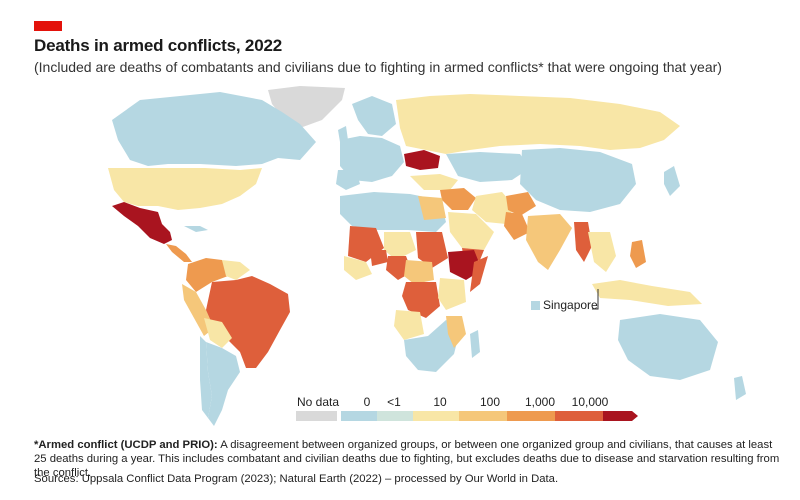  What do you see at coordinates (583, 242) in the screenshot?
I see `region-myanmar` at bounding box center [583, 242].